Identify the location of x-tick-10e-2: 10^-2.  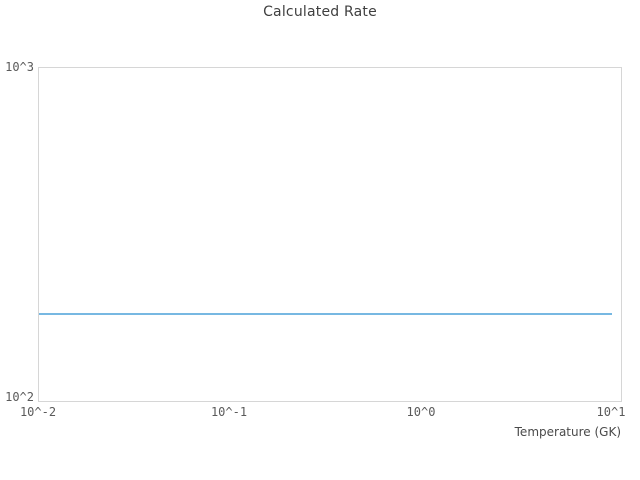
(38, 412).